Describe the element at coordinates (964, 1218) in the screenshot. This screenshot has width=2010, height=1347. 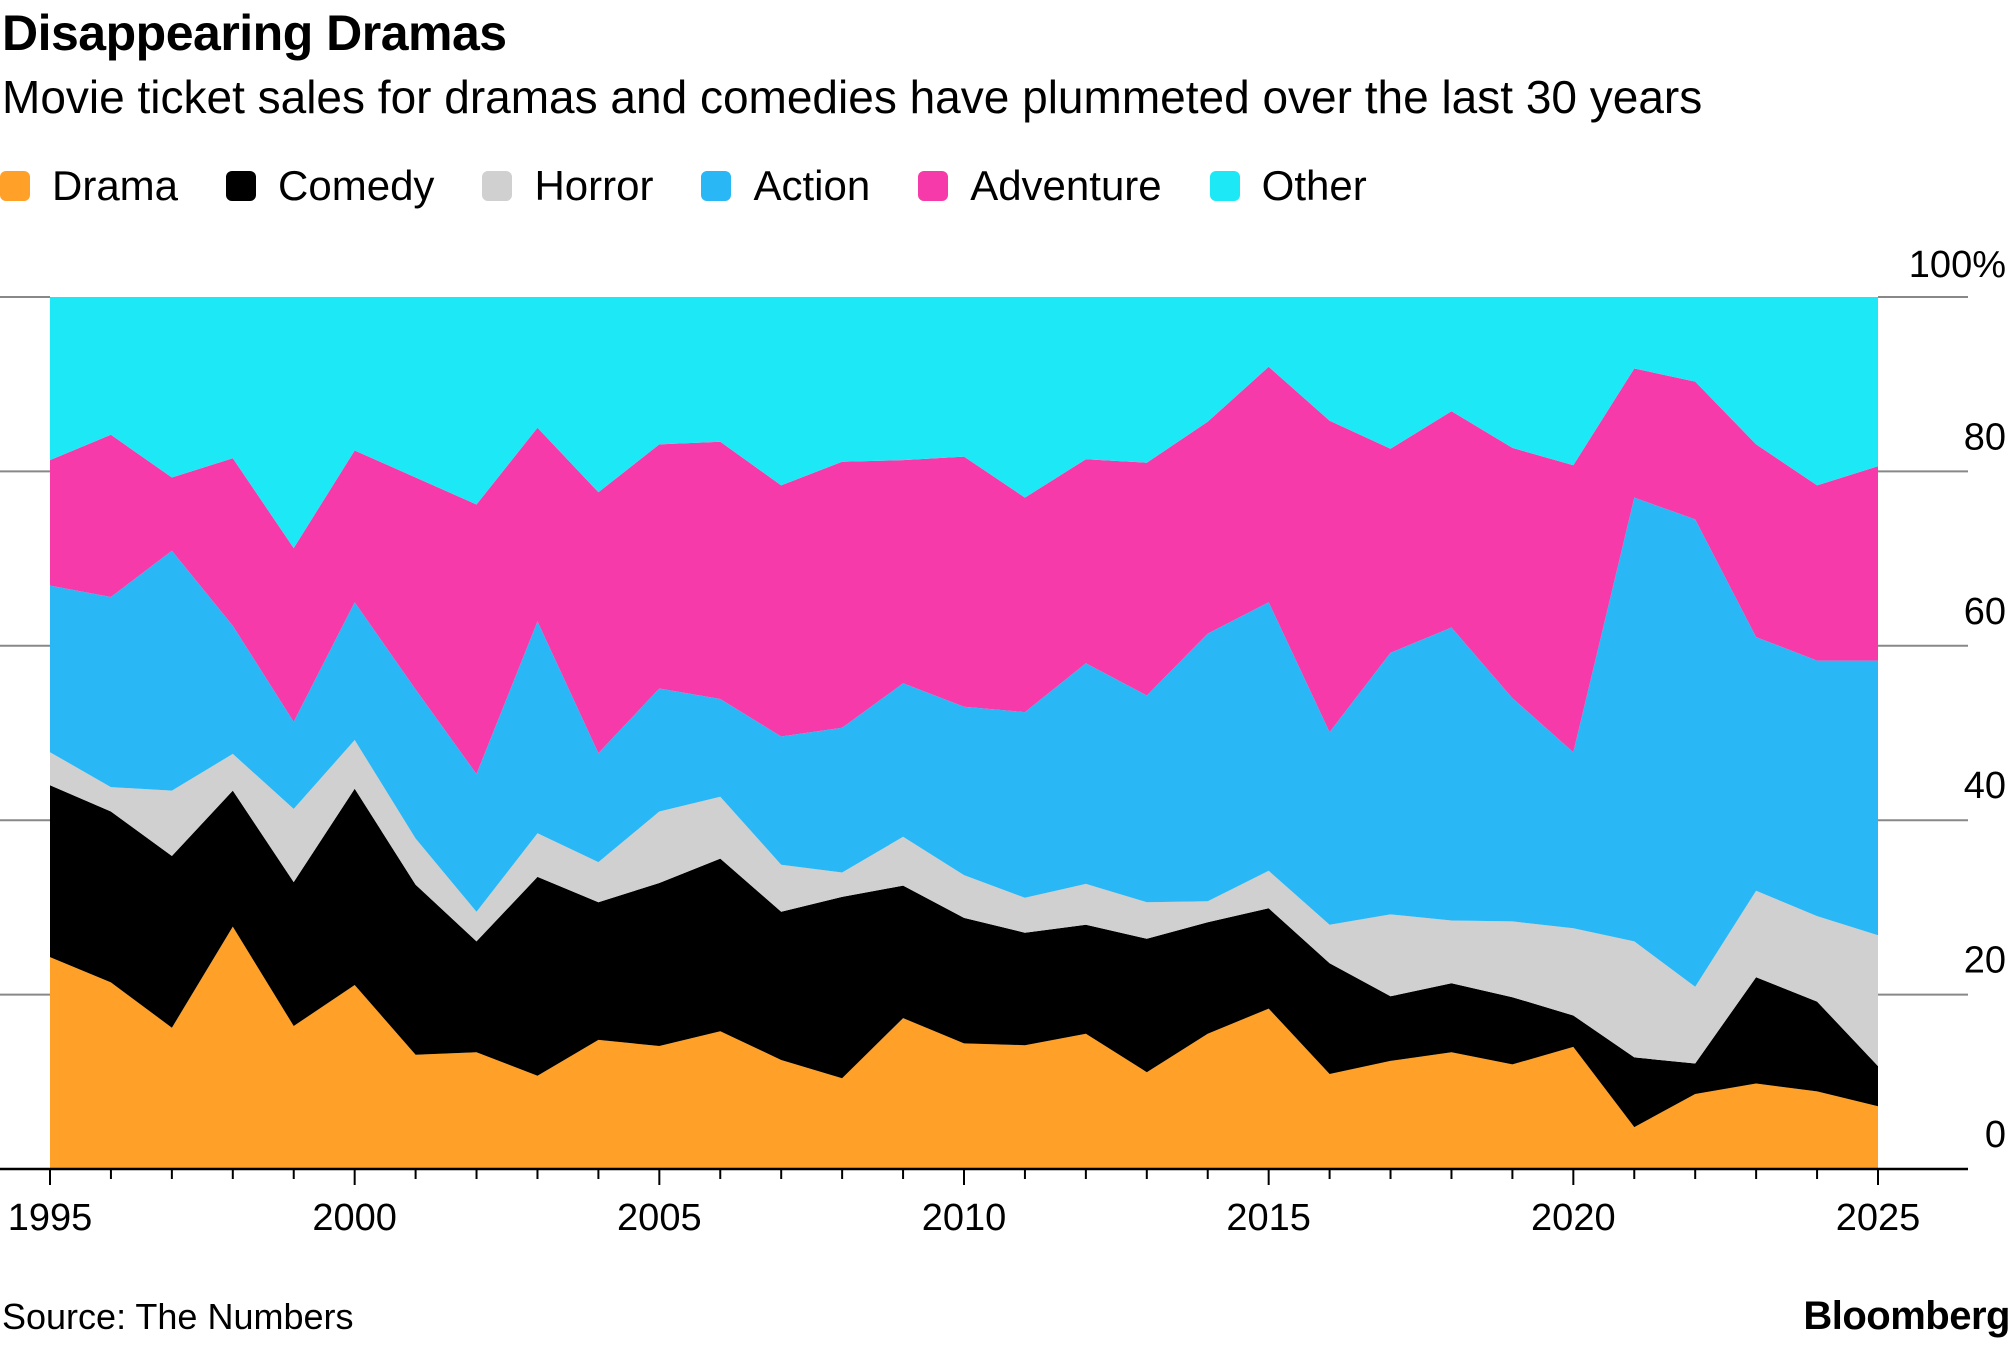
I see `x-tick-label-2010: 2010` at that location.